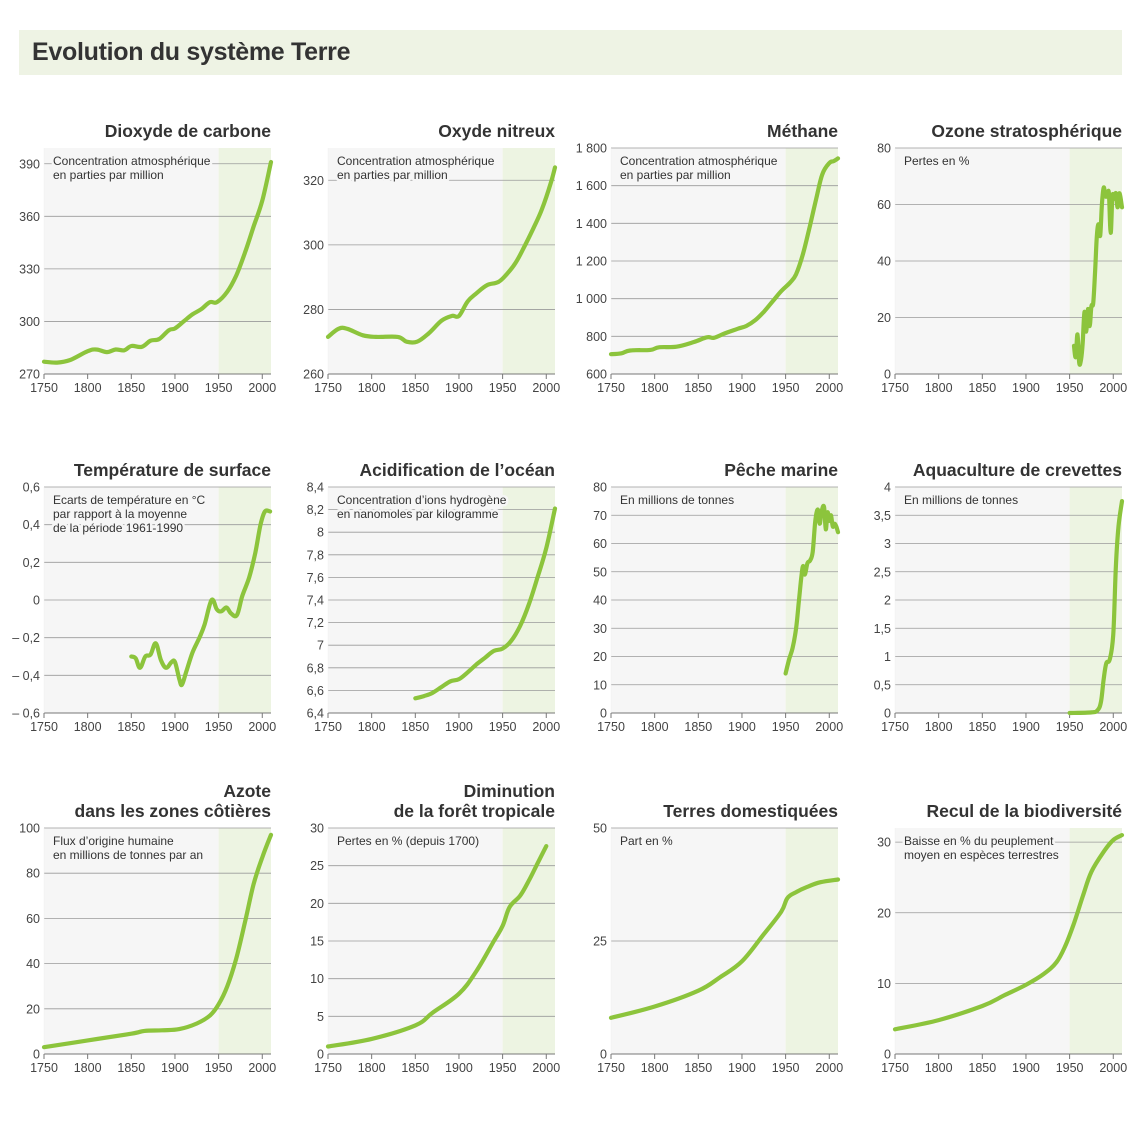 This screenshot has height=1125, width=1131. I want to click on panel-note: En millions de tonnes, so click(961, 500).